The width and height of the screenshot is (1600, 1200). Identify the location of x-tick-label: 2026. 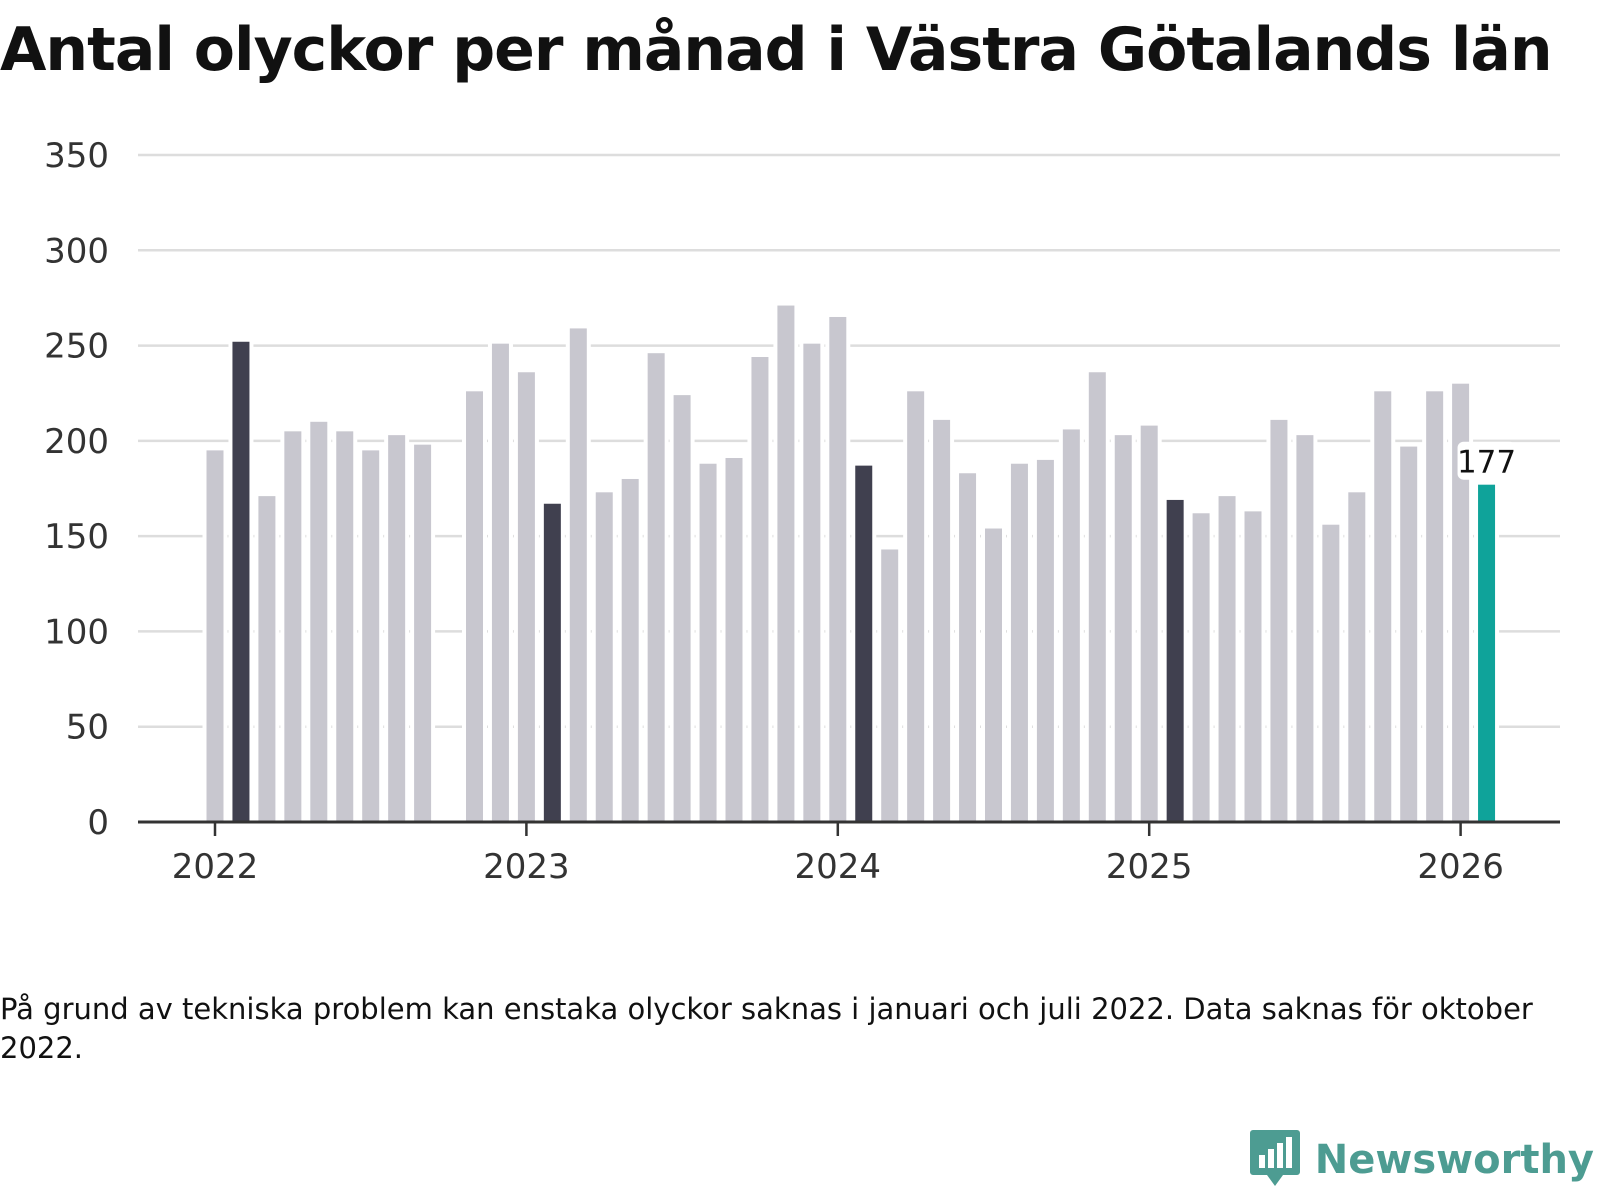
(1460, 867).